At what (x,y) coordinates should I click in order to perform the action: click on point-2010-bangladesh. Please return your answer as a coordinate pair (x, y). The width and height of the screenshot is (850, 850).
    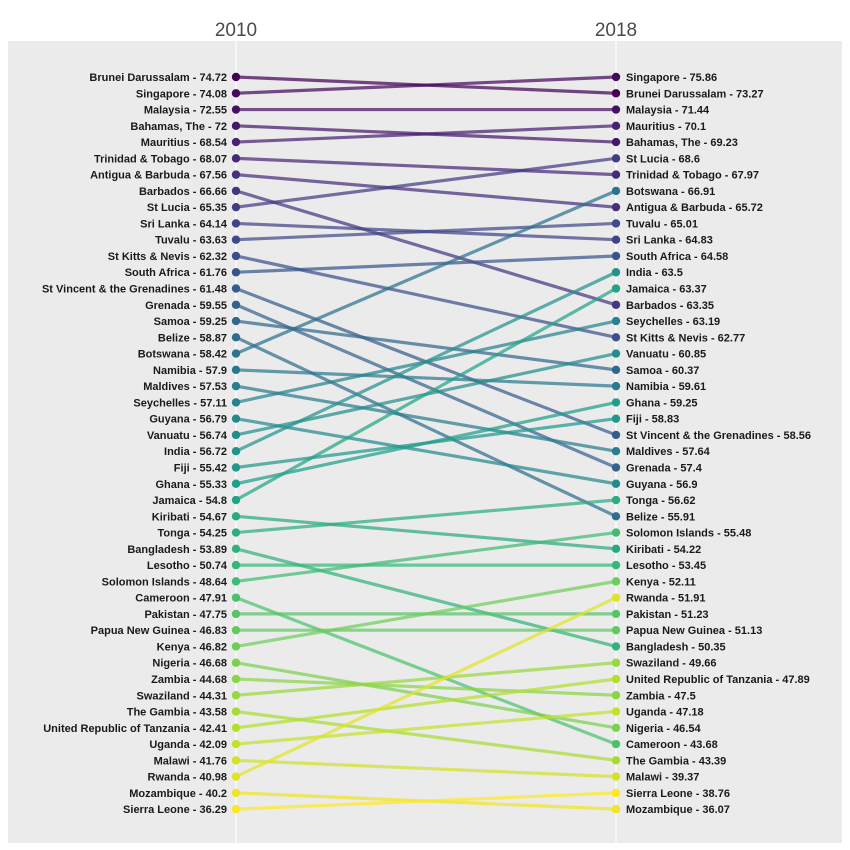
    Looking at the image, I should click on (236, 549).